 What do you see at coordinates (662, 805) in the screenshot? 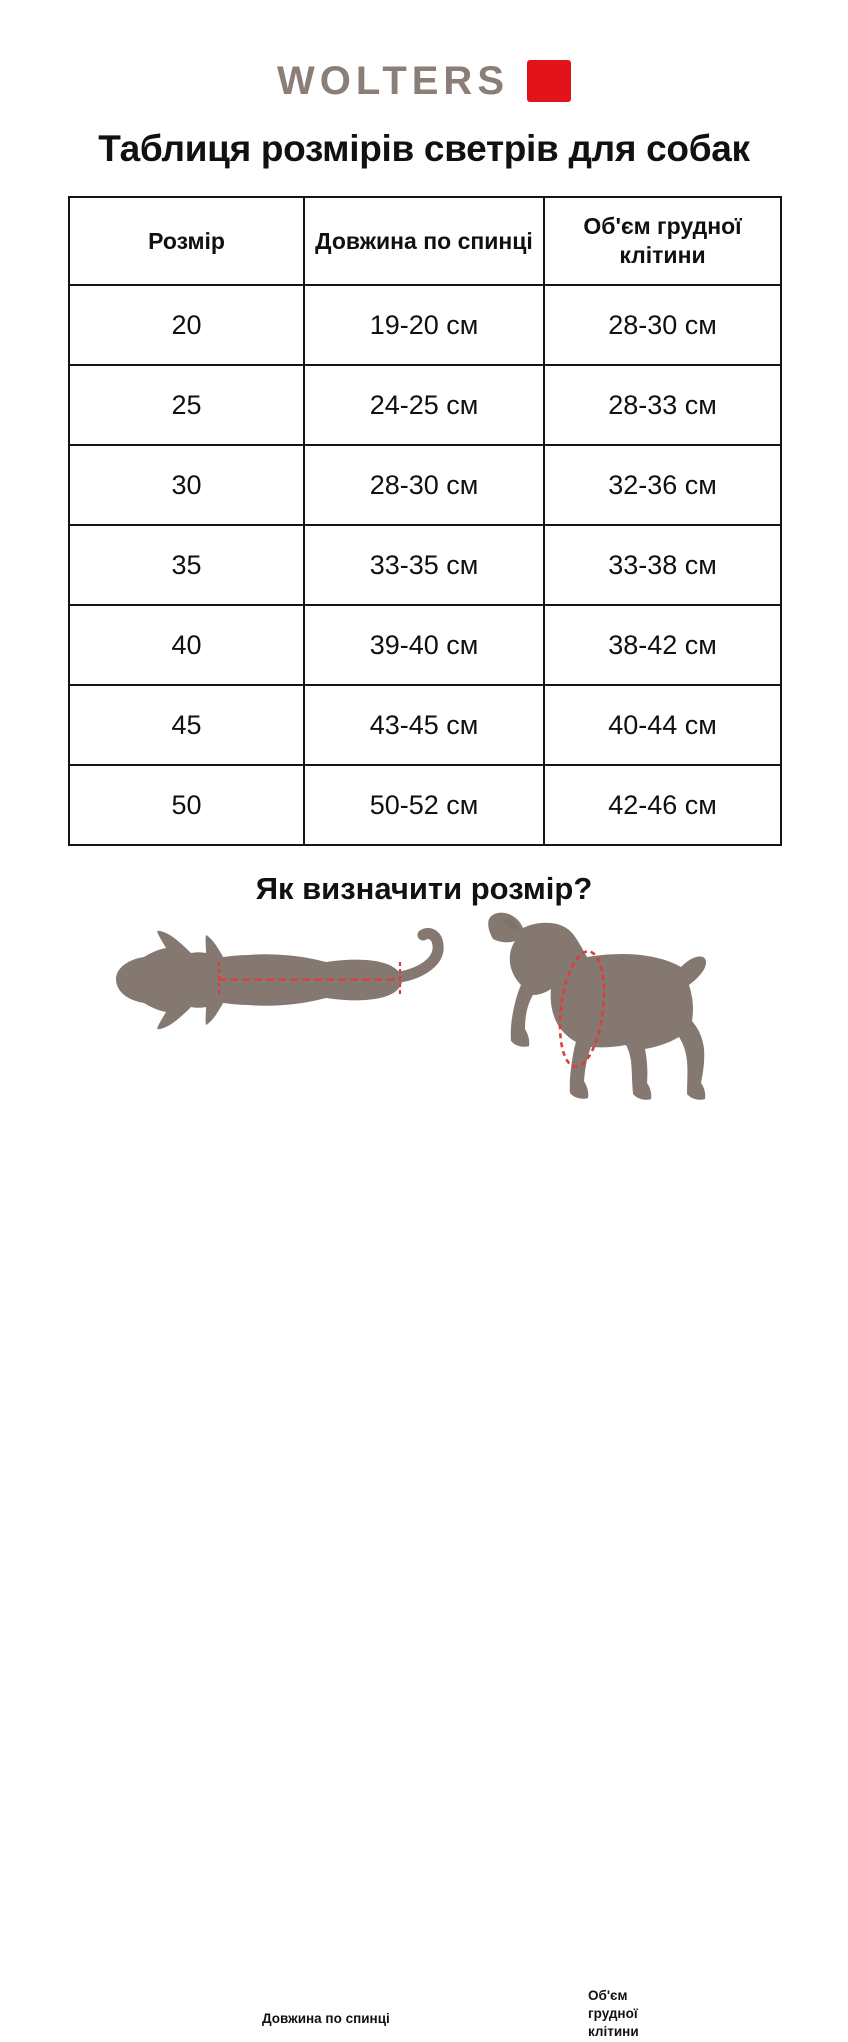
I see `cell-chest: 42-46 см` at bounding box center [662, 805].